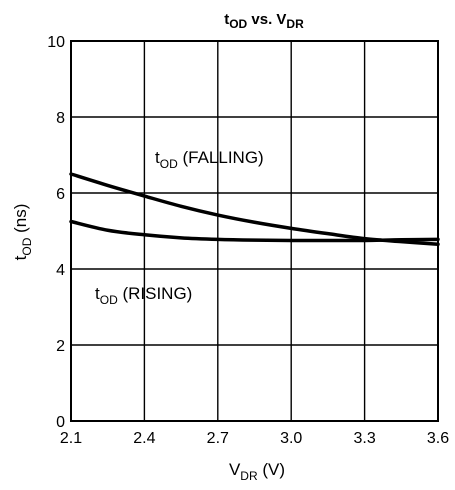 This screenshot has width=455, height=490. What do you see at coordinates (218, 438) in the screenshot?
I see `x-tick-label: 2.7` at bounding box center [218, 438].